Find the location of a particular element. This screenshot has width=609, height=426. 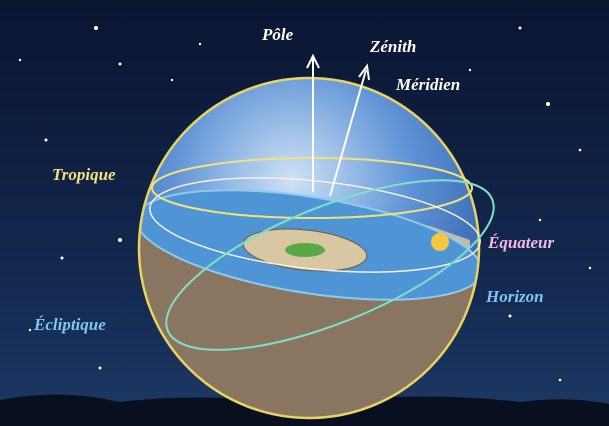

label-equateur: Équateur is located at coordinates (521, 242).